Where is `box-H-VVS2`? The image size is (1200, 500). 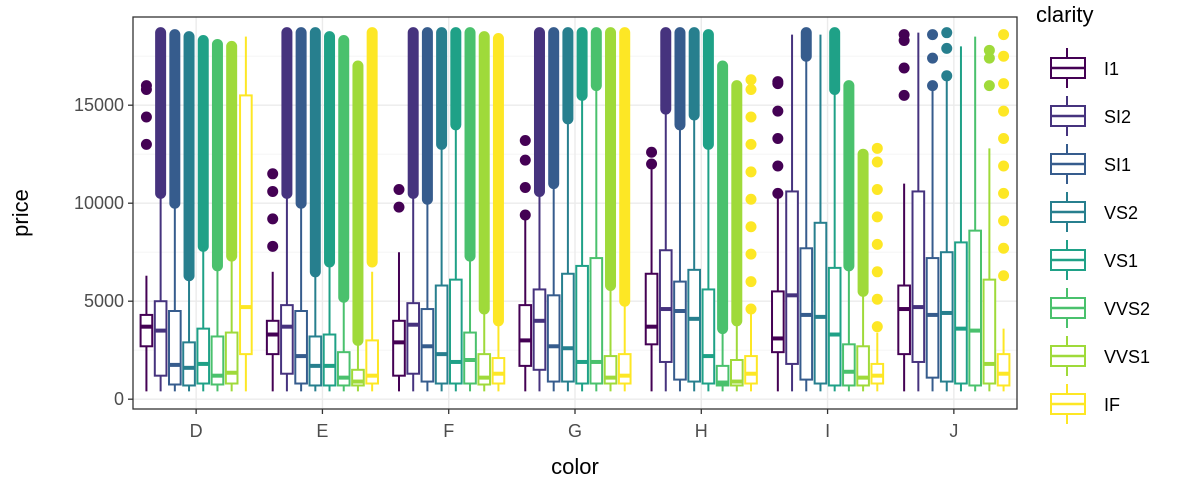
box-H-VVS2 is located at coordinates (722, 226).